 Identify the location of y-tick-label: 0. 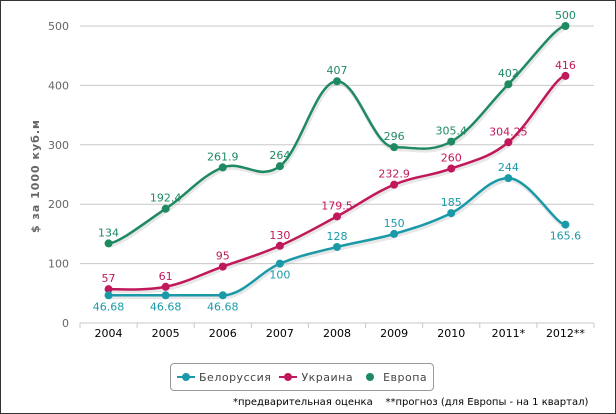
(65, 323).